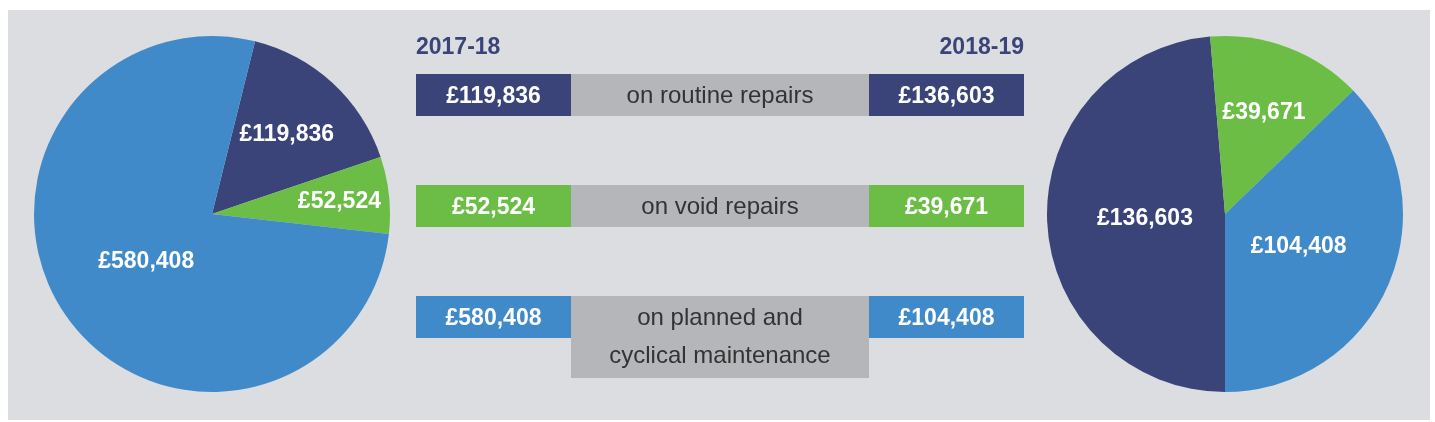 The height and width of the screenshot is (422, 1435). What do you see at coordinates (1264, 110) in the screenshot?
I see `data-label: £39,671` at bounding box center [1264, 110].